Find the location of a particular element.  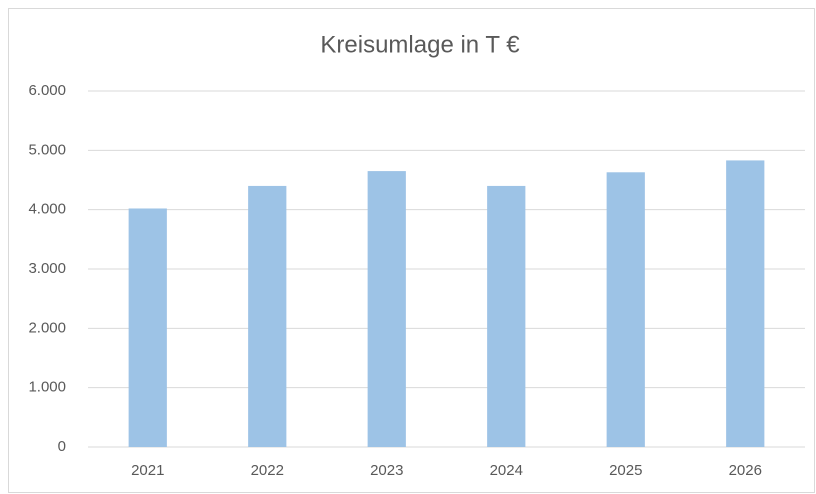

x-tick-label: 2024 is located at coordinates (506, 470).